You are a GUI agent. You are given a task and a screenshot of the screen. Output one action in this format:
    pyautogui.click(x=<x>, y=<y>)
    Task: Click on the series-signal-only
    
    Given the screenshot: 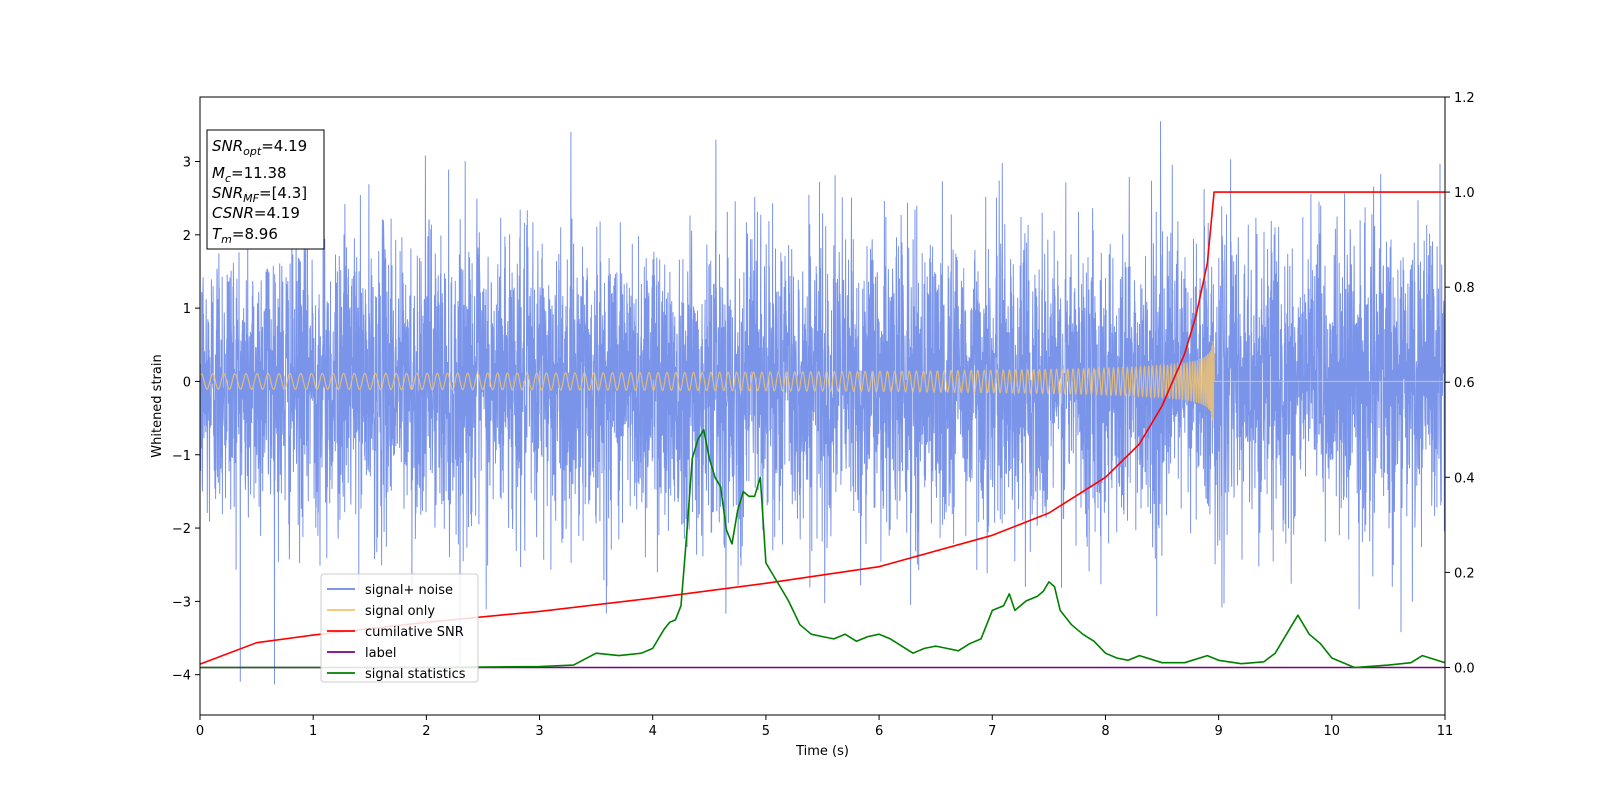 What is the action you would take?
    pyautogui.click(x=822, y=384)
    